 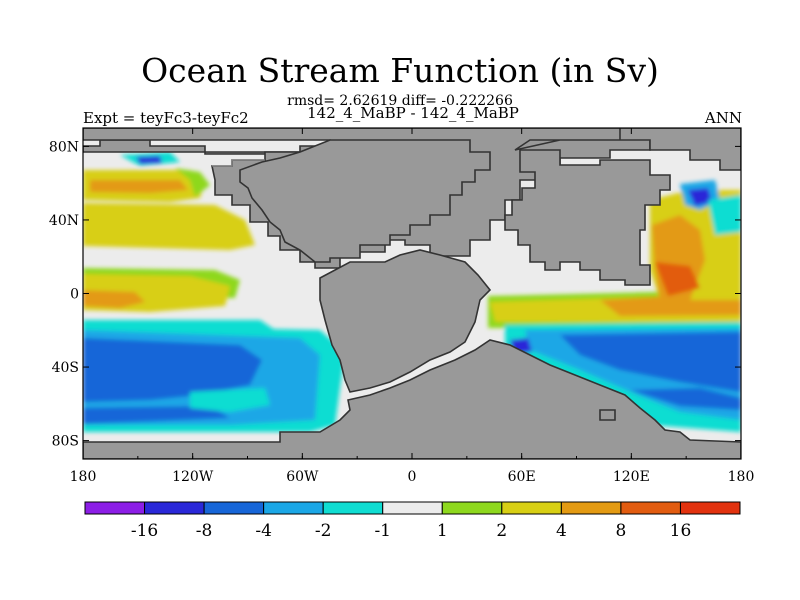 I want to click on x-tick-label: 0, so click(x=412, y=477).